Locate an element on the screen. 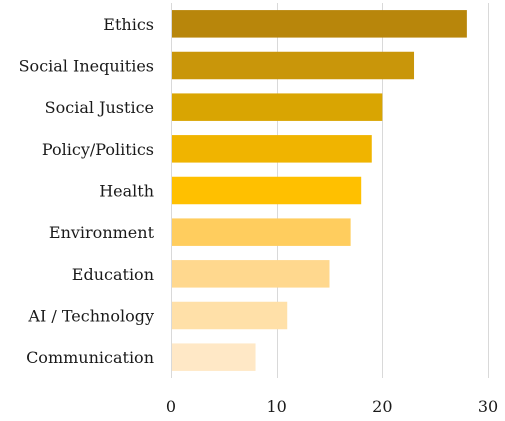 The image size is (505, 421). x-tick-label: 20 is located at coordinates (382, 406).